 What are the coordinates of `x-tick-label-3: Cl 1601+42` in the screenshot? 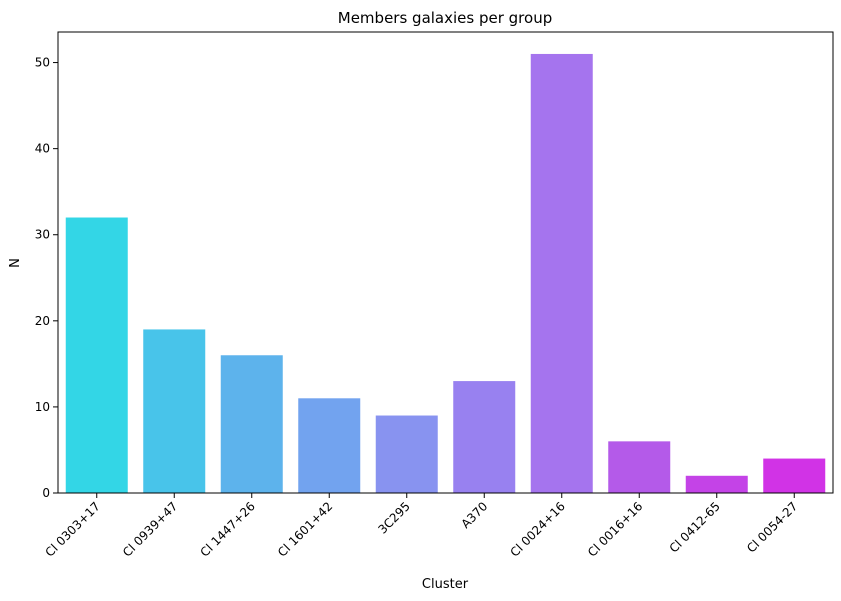 It's located at (305, 529).